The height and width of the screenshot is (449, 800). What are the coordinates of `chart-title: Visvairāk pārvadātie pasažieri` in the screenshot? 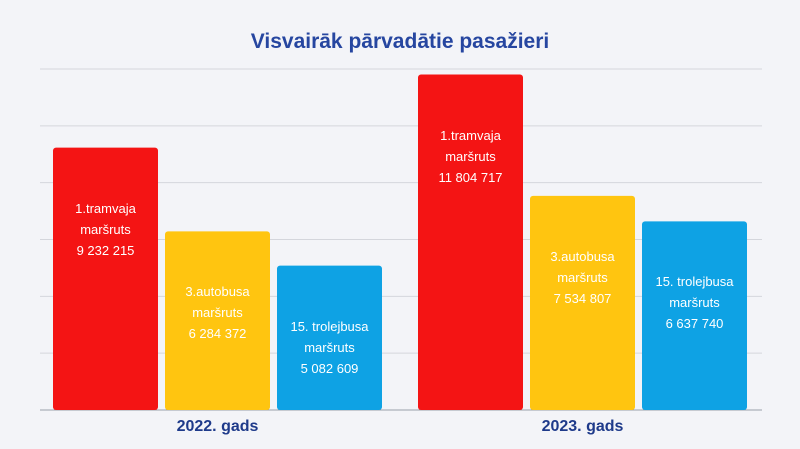 It's located at (400, 41).